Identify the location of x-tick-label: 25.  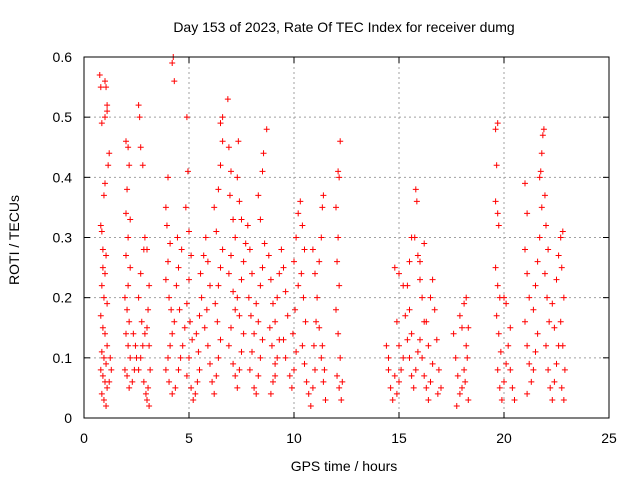
(609, 438).